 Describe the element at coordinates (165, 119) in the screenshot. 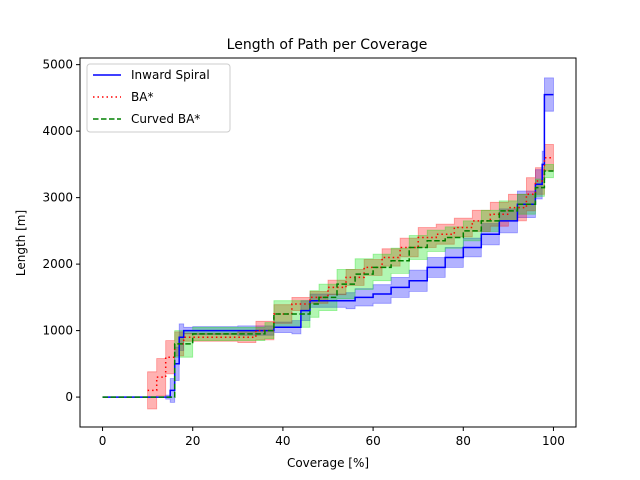

I see `legend-label-curved-ba-star: Curved BA*` at that location.